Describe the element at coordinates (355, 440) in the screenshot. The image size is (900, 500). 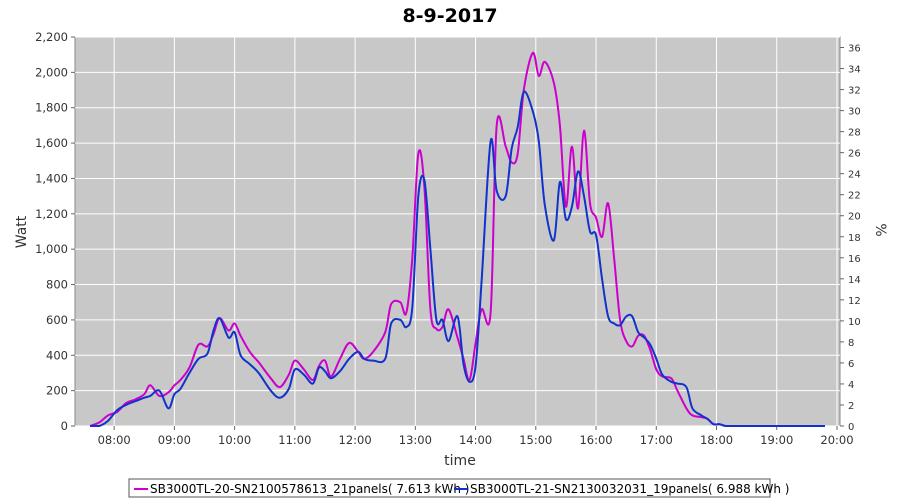
I see `x-tick-label: 12:00` at that location.